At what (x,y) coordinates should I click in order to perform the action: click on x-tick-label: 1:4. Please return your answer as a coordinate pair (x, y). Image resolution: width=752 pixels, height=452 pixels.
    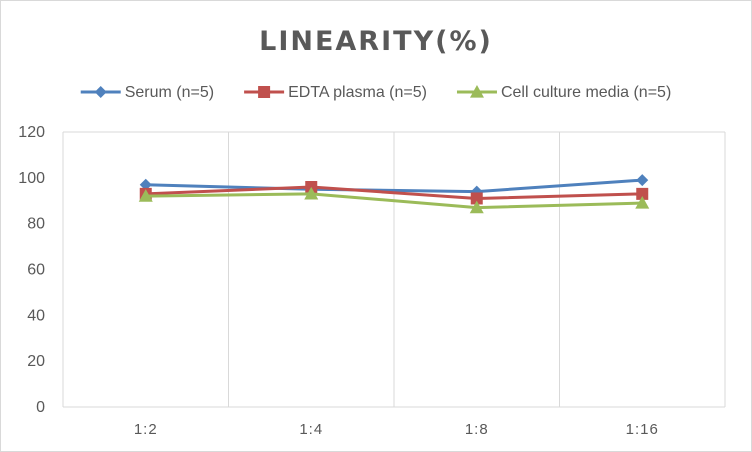
    Looking at the image, I should click on (311, 429).